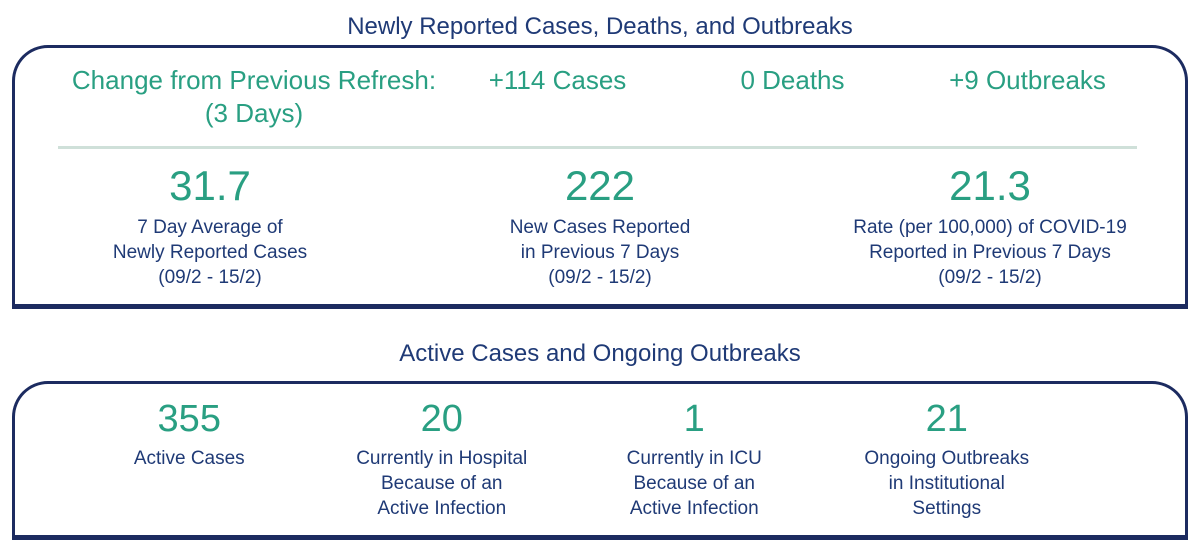 The height and width of the screenshot is (552, 1200). What do you see at coordinates (990, 185) in the screenshot?
I see `stat-value: 21.3` at bounding box center [990, 185].